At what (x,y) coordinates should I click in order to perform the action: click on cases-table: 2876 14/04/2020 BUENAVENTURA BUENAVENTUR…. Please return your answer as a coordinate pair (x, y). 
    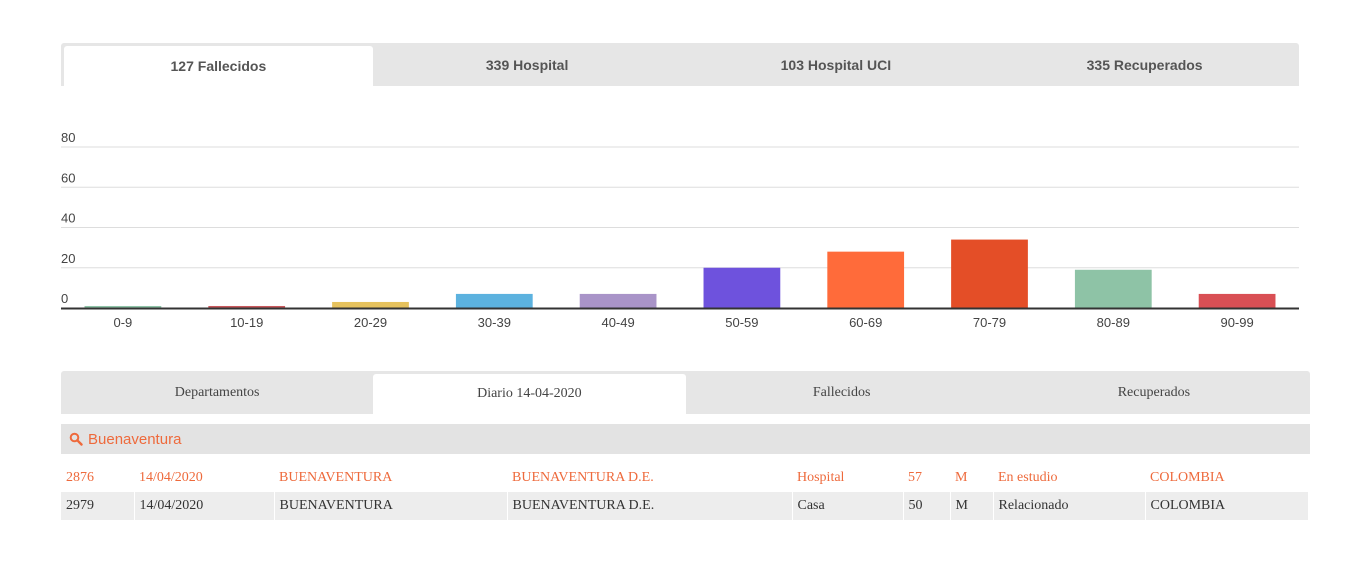
    Looking at the image, I should click on (684, 492).